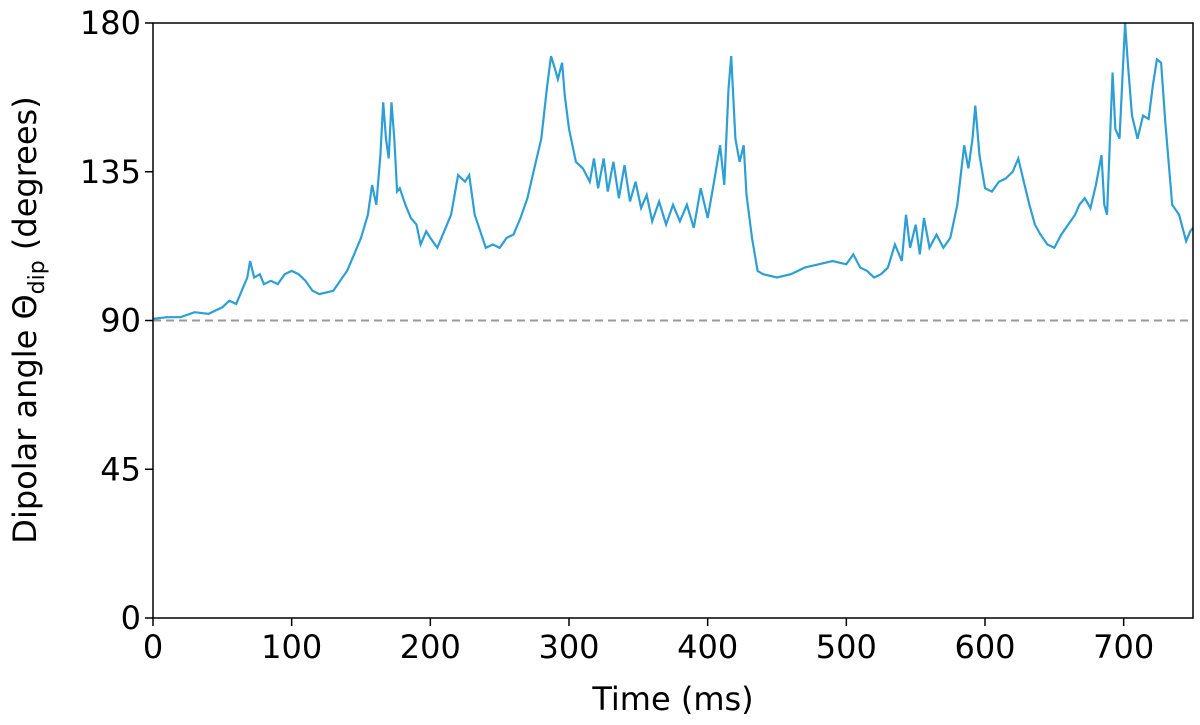 The image size is (1200, 725). What do you see at coordinates (1123, 647) in the screenshot?
I see `x-tick-label: 700` at bounding box center [1123, 647].